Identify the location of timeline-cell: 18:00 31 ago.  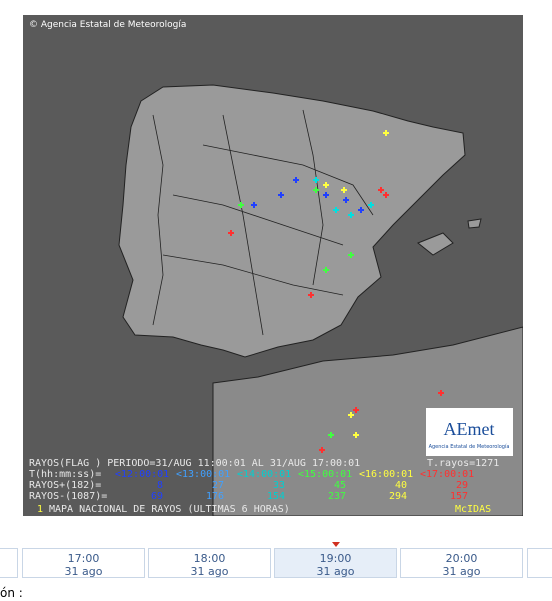
(209, 563).